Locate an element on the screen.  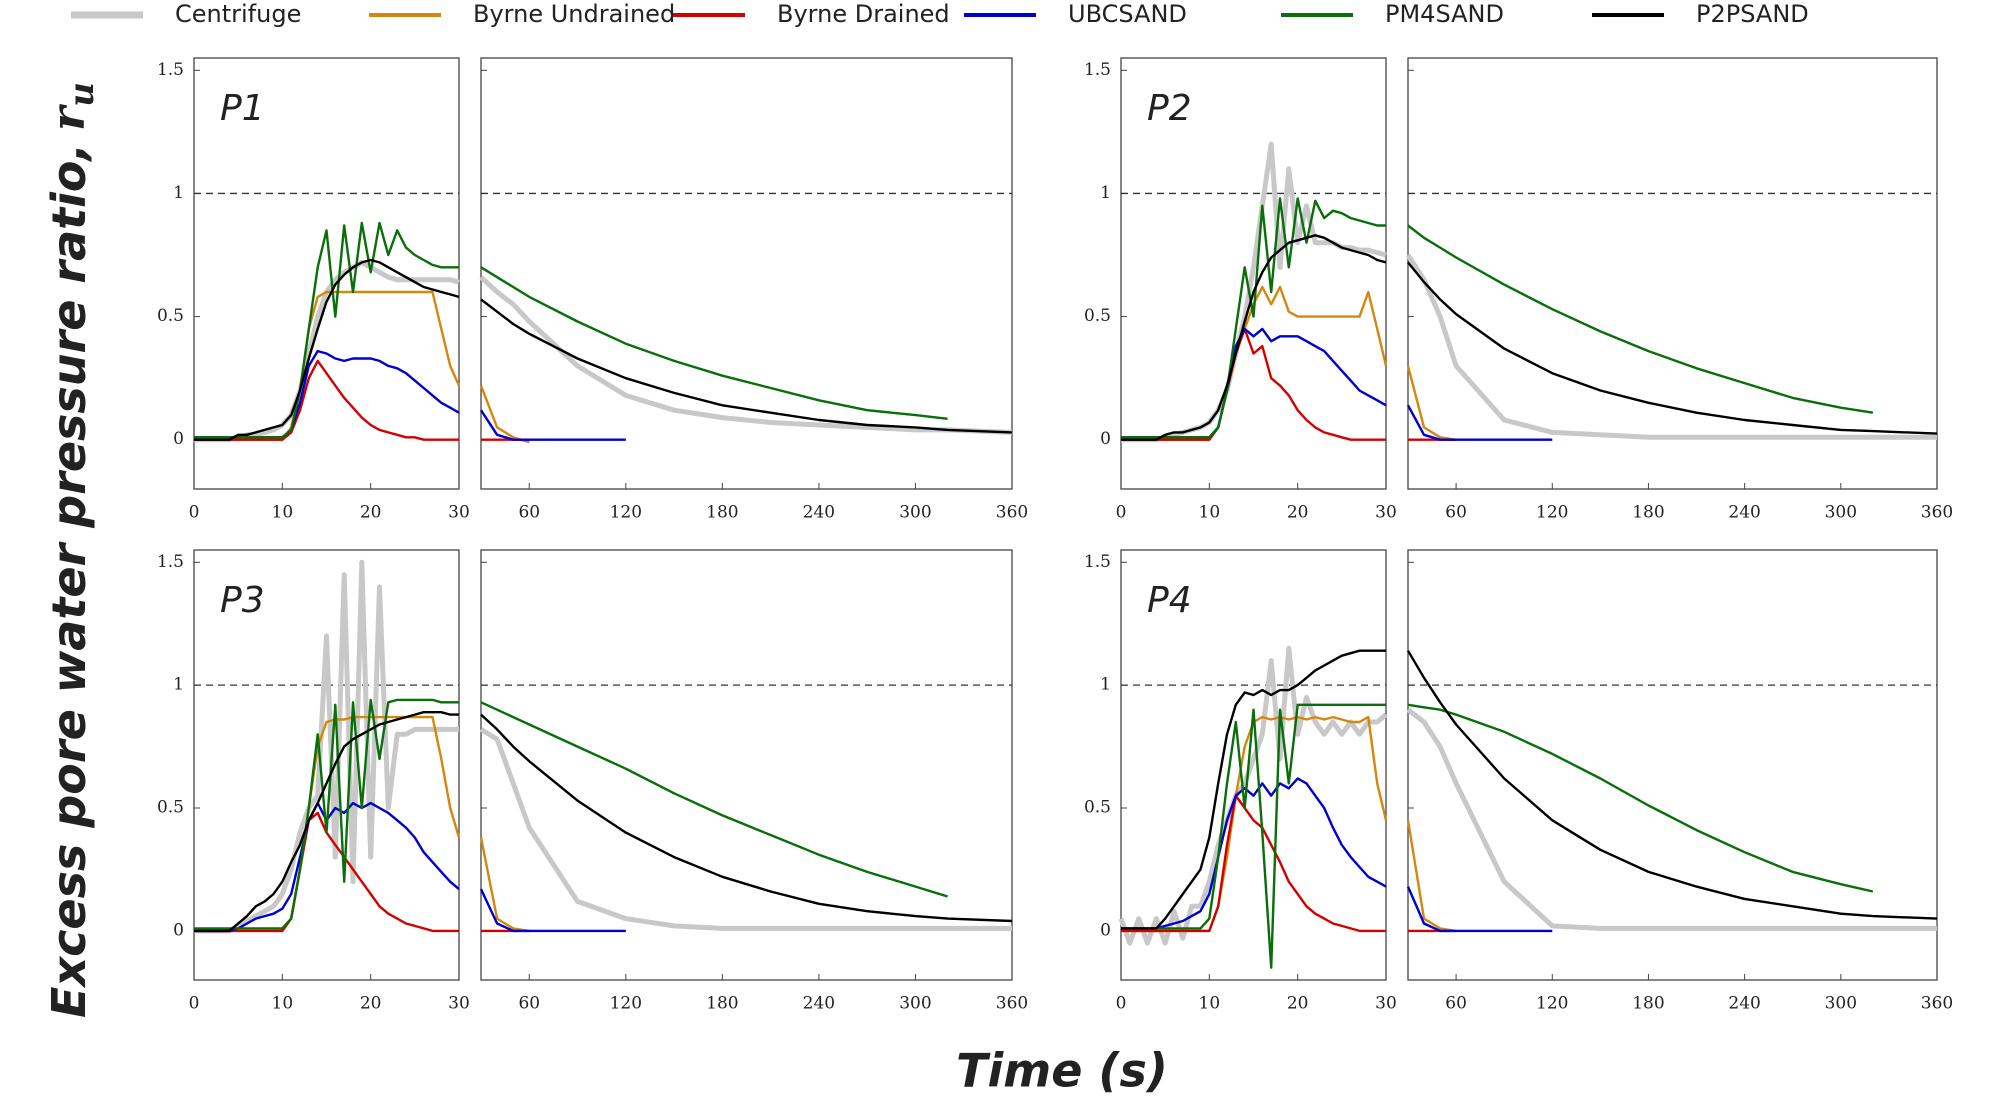
y-label-symbol: r is located at coordinates (68, 117).